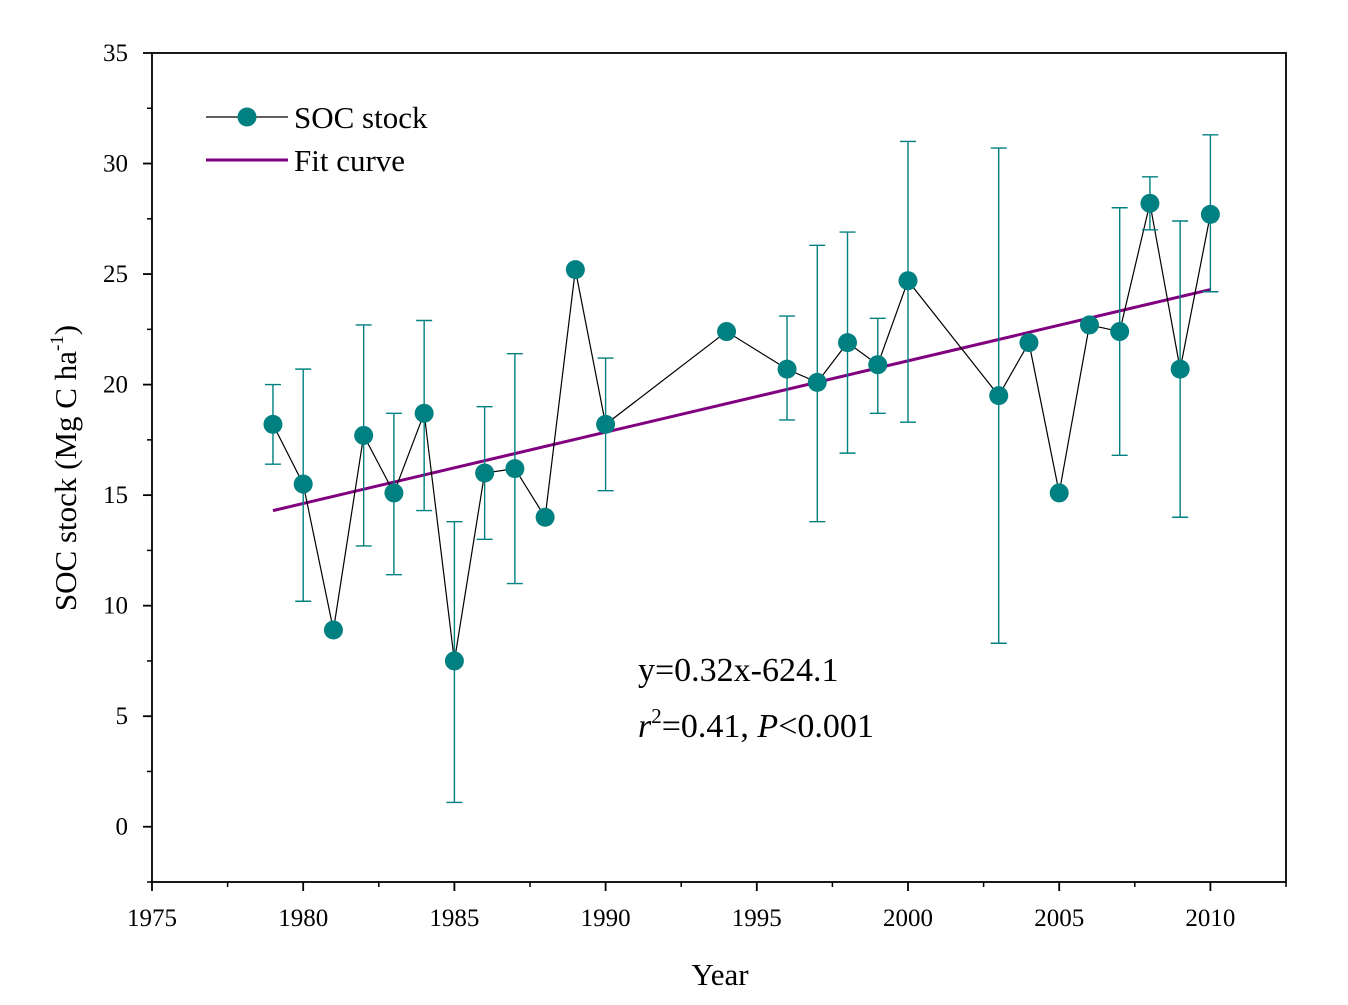 The width and height of the screenshot is (1348, 1005). What do you see at coordinates (1210, 918) in the screenshot?
I see `x-tick-label: 2010` at bounding box center [1210, 918].